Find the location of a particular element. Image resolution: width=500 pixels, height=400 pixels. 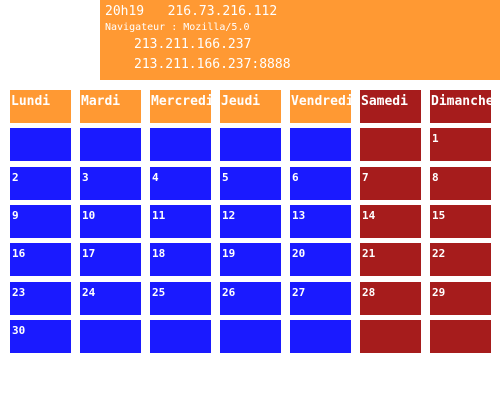

day-cell-21: 21 is located at coordinates (390, 259).